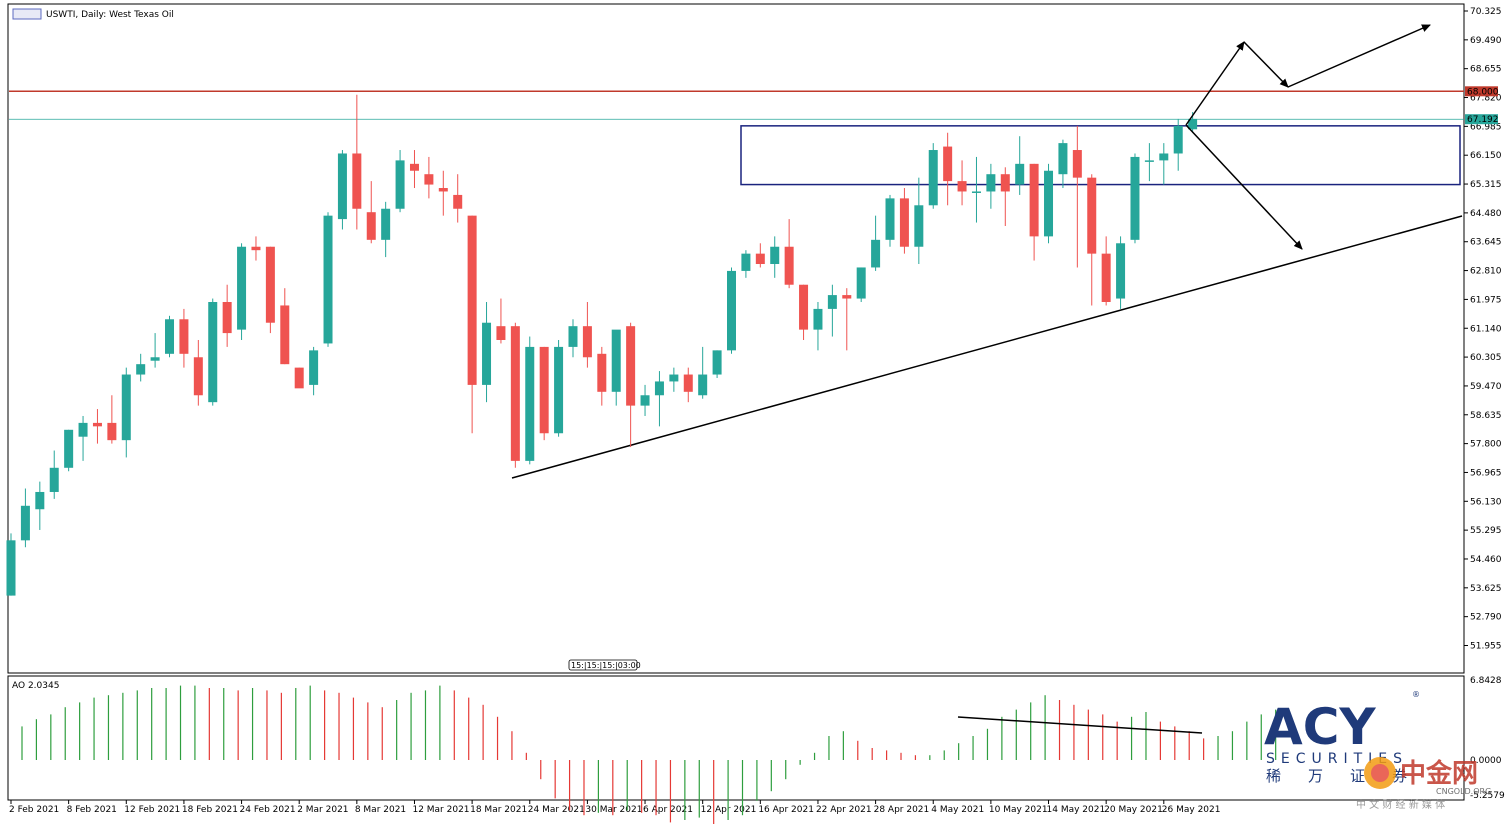 The image size is (1511, 824). What do you see at coordinates (1486, 387) in the screenshot?
I see `y-tick-label: 59.470` at bounding box center [1486, 387].